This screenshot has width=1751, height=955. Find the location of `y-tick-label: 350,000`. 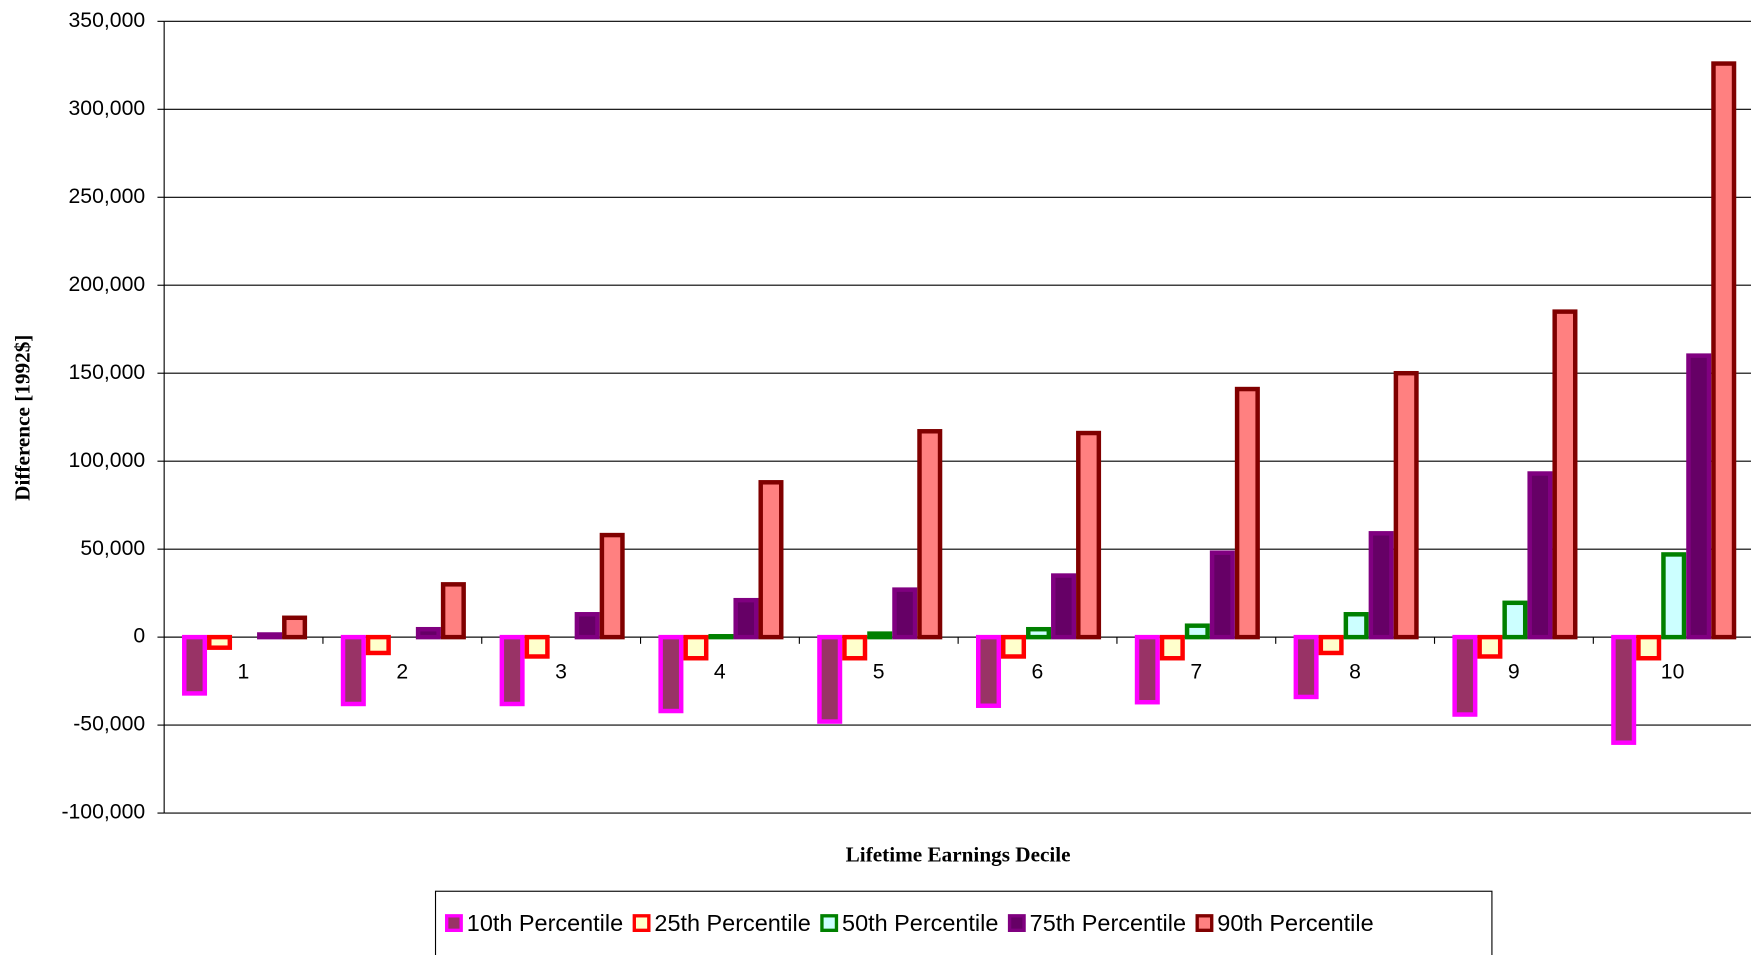

y-tick-label: 350,000 is located at coordinates (107, 20).